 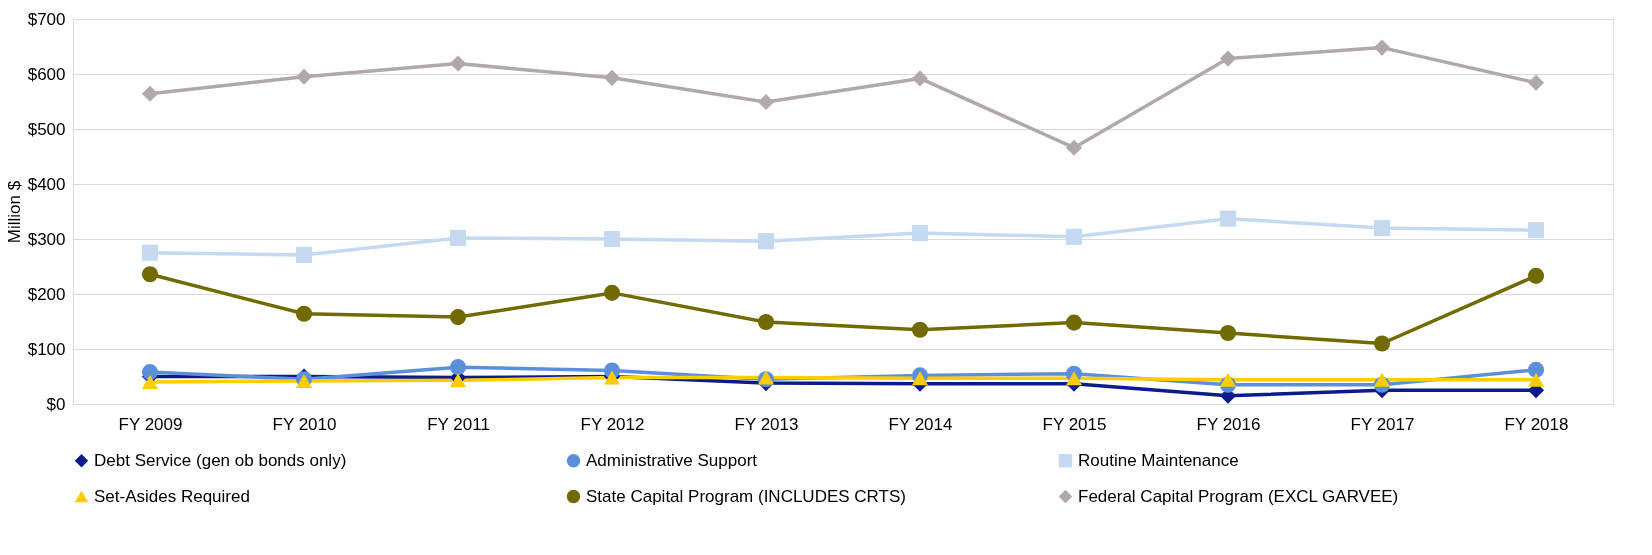 What do you see at coordinates (56, 404) in the screenshot?
I see `y-tick-label: $0` at bounding box center [56, 404].